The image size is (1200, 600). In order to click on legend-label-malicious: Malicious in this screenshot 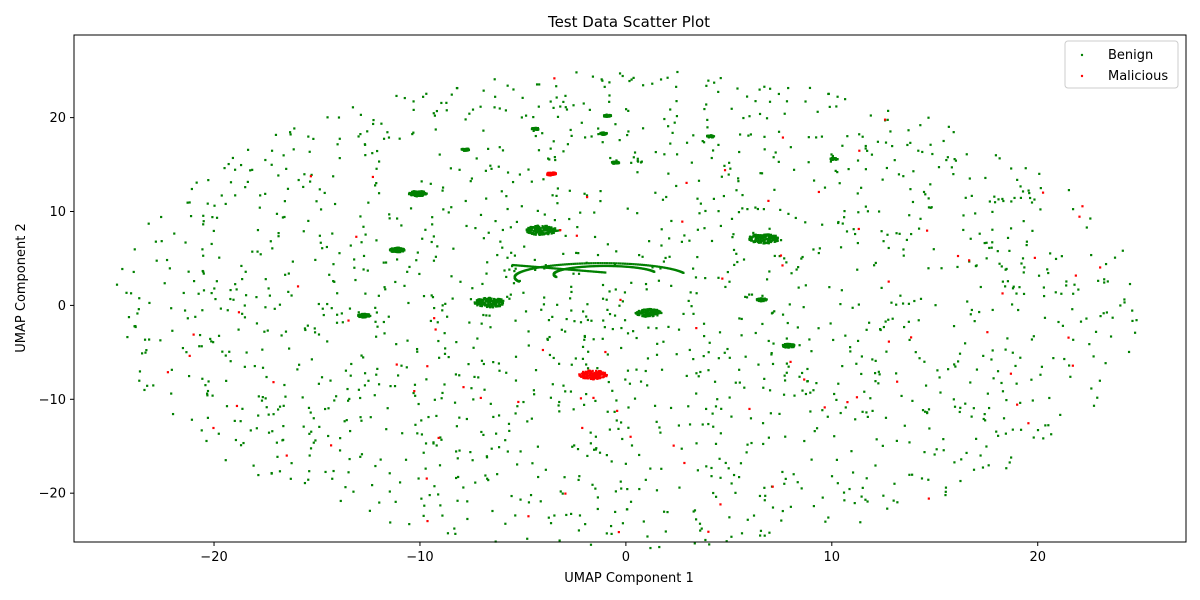, I will do `click(1138, 76)`.